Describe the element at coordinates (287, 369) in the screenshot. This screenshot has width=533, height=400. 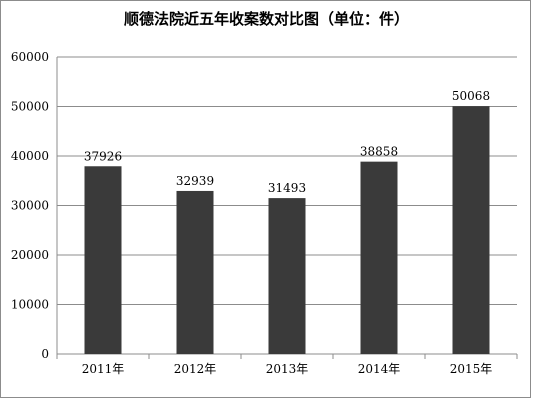
I see `x-tick-label: 2013年` at that location.